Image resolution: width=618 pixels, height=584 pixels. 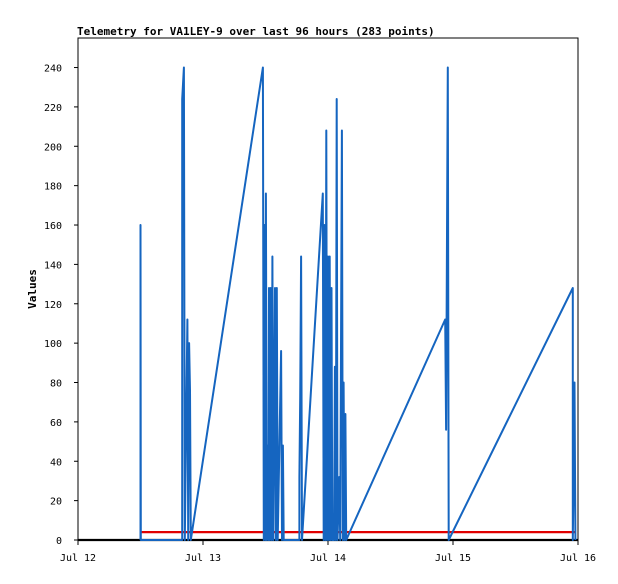 What do you see at coordinates (56, 502) in the screenshot?
I see `y-tick-label: 20` at bounding box center [56, 502].